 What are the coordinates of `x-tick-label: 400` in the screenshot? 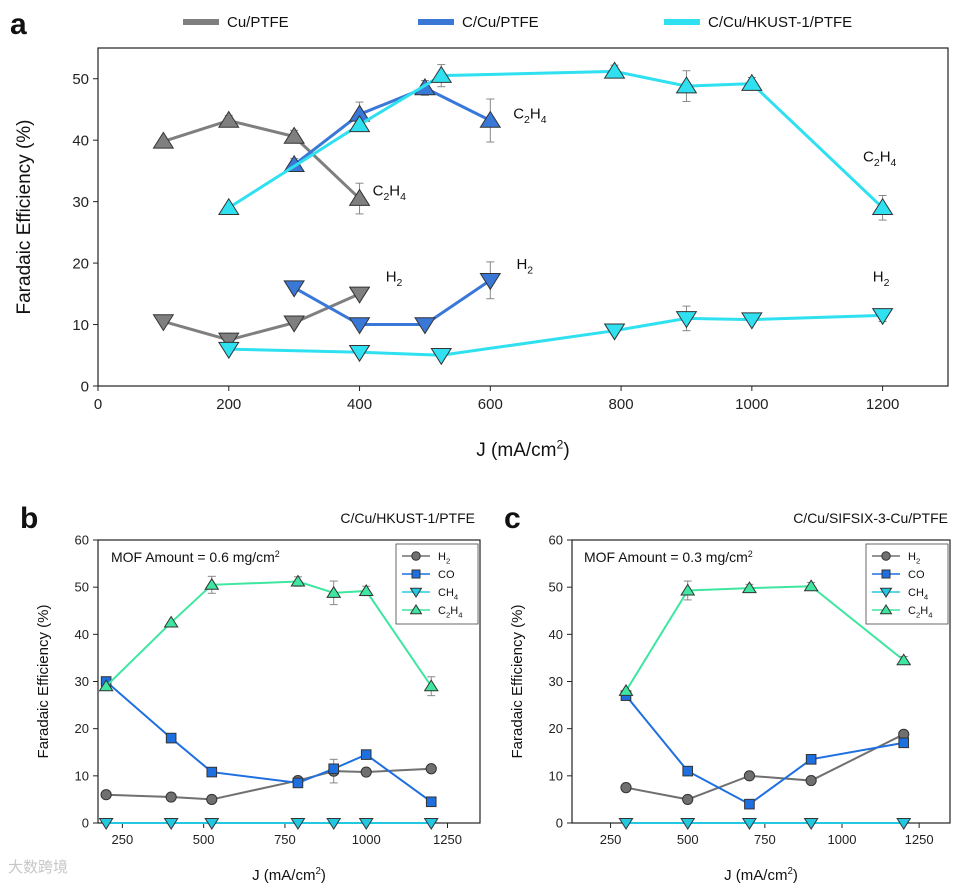 It's located at (359, 404).